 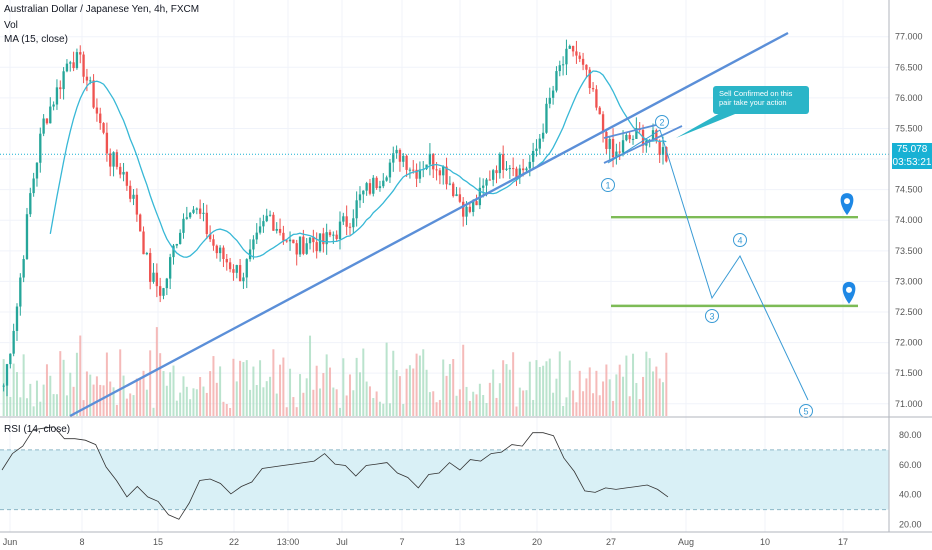 I want to click on price-tick-label: 76.000, so click(x=909, y=98).